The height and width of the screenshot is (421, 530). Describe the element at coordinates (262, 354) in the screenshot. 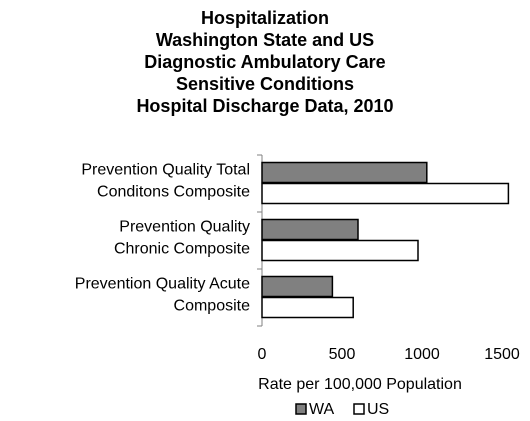

I see `x-tick-label: 0` at that location.